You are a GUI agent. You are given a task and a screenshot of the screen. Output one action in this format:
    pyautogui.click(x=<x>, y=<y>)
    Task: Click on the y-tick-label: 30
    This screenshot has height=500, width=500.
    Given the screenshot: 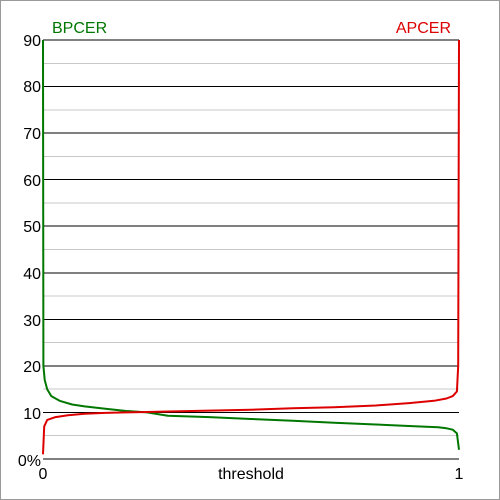 What is the action you would take?
    pyautogui.click(x=32, y=321)
    